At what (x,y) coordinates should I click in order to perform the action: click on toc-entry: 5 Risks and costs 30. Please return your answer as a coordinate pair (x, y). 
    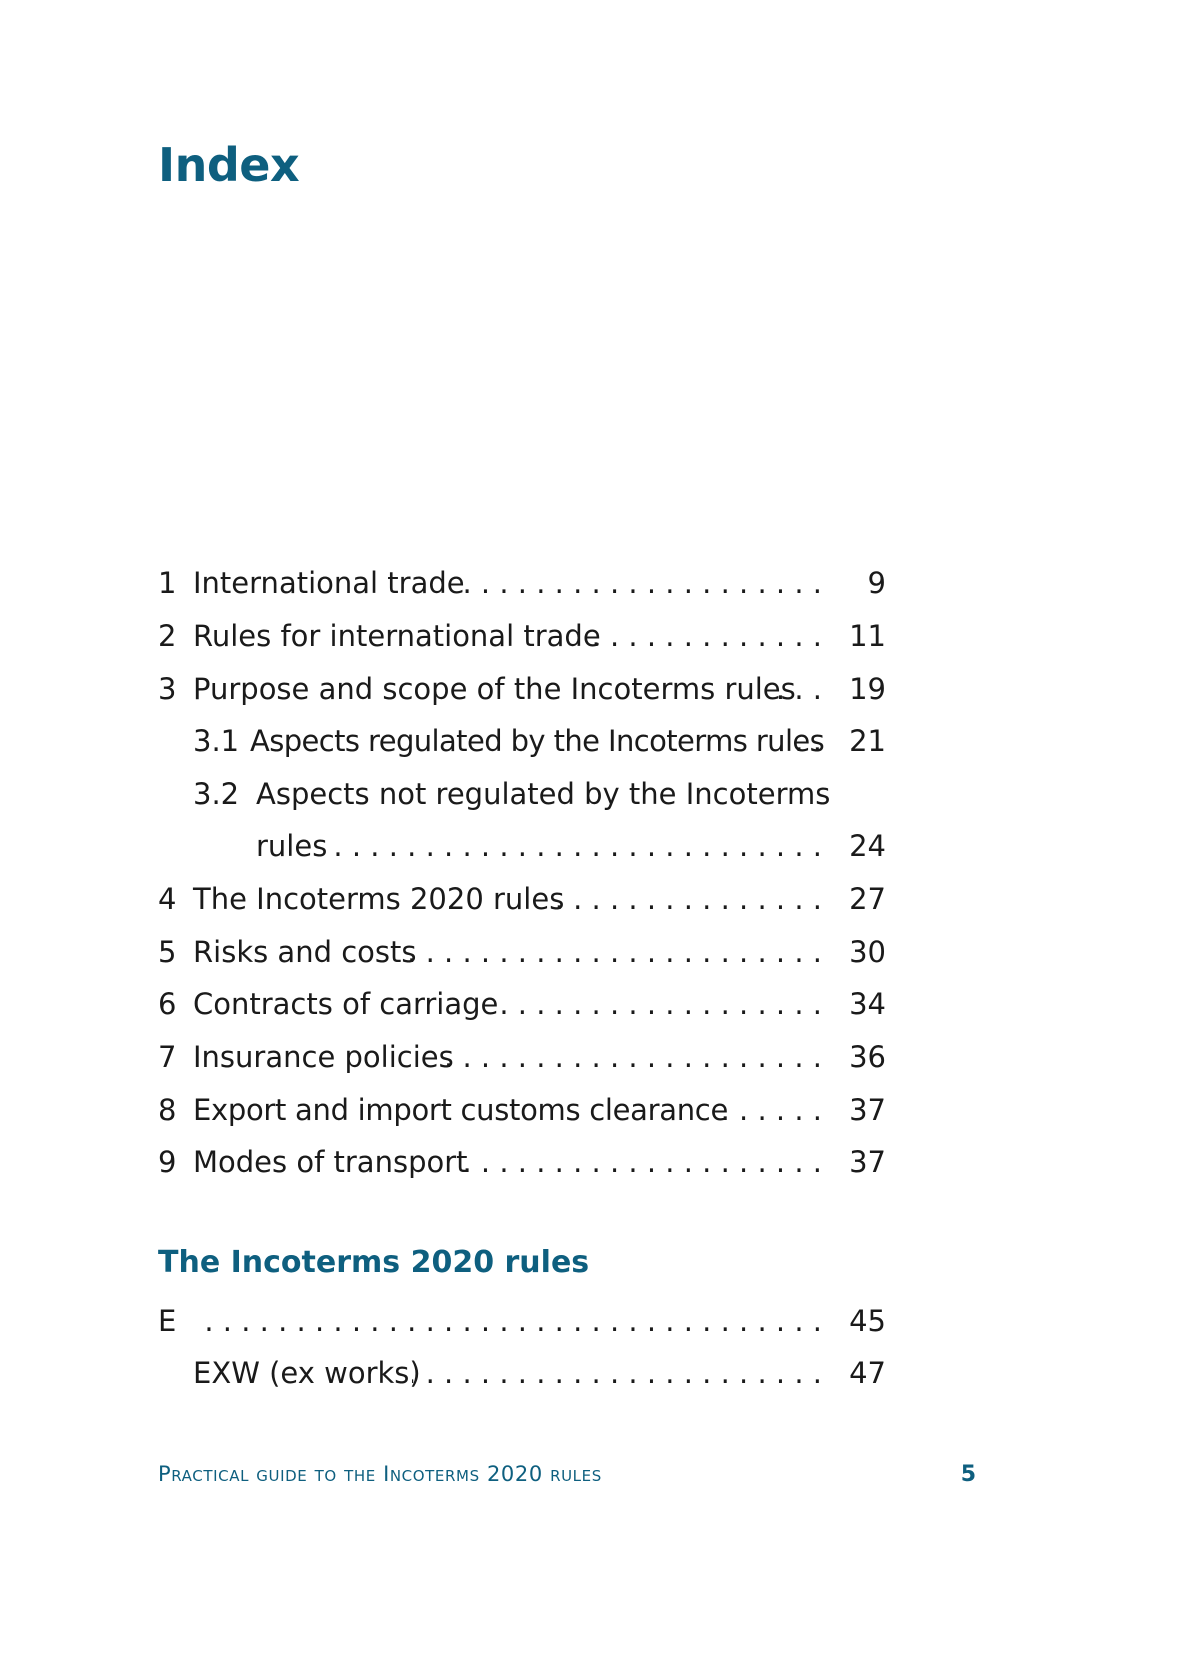
    Looking at the image, I should click on (591, 952).